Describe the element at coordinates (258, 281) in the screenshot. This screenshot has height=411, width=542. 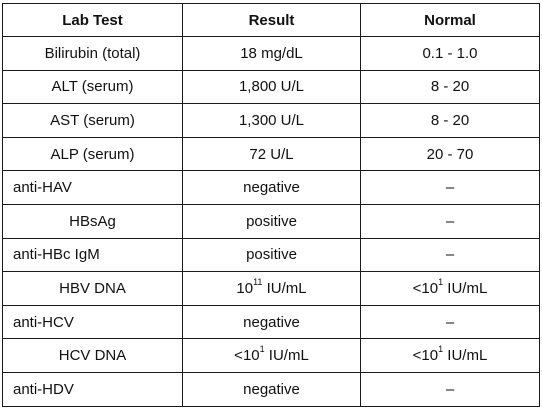
I see `result-exponent: 11` at that location.